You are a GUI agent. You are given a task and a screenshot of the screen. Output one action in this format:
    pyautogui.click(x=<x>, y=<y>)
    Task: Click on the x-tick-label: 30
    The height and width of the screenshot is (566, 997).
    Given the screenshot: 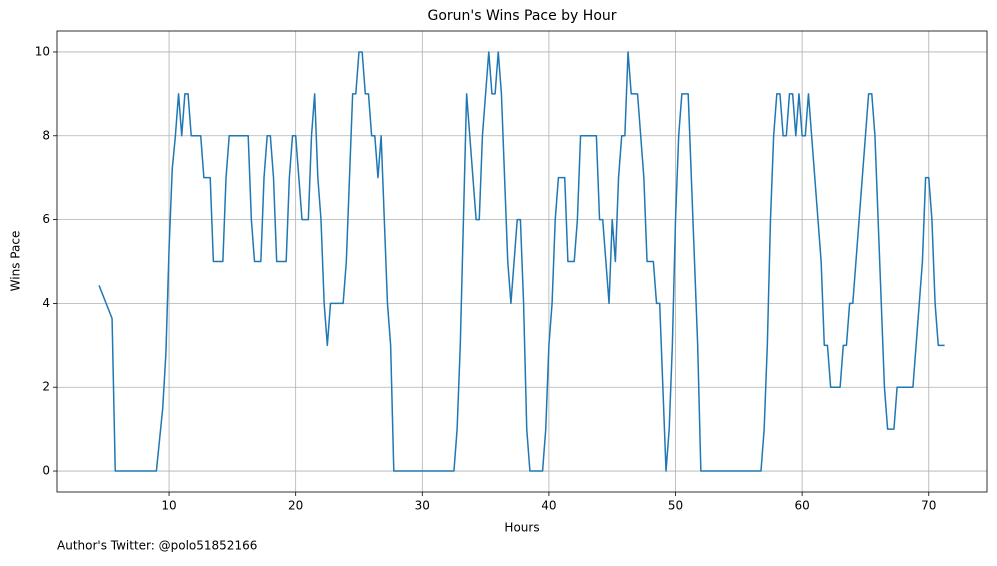 What is the action you would take?
    pyautogui.click(x=422, y=506)
    